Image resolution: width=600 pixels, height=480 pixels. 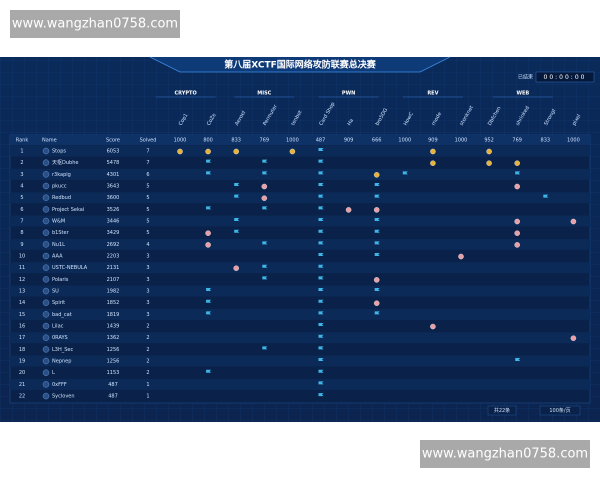 What do you see at coordinates (147, 152) in the screenshot?
I see `solved: 7` at bounding box center [147, 152].